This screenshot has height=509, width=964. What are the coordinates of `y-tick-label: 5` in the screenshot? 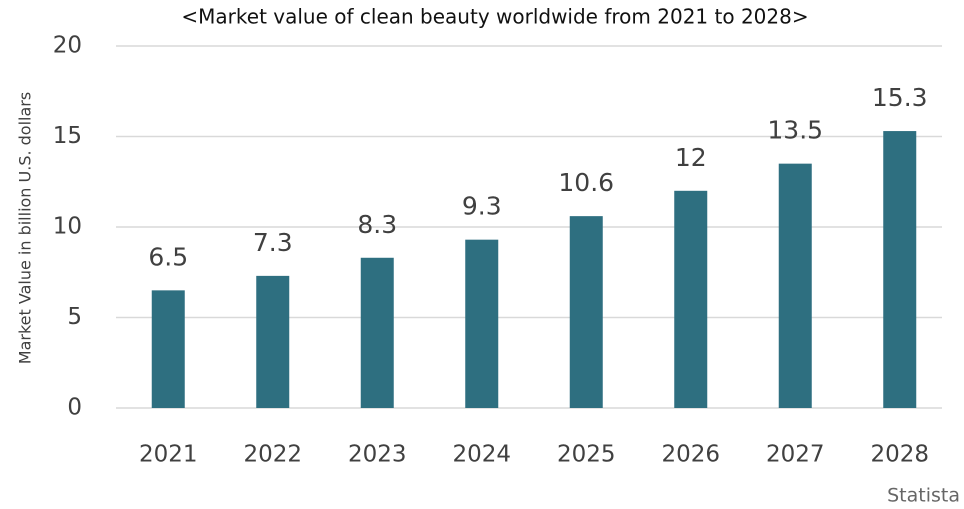 It's located at (74, 317).